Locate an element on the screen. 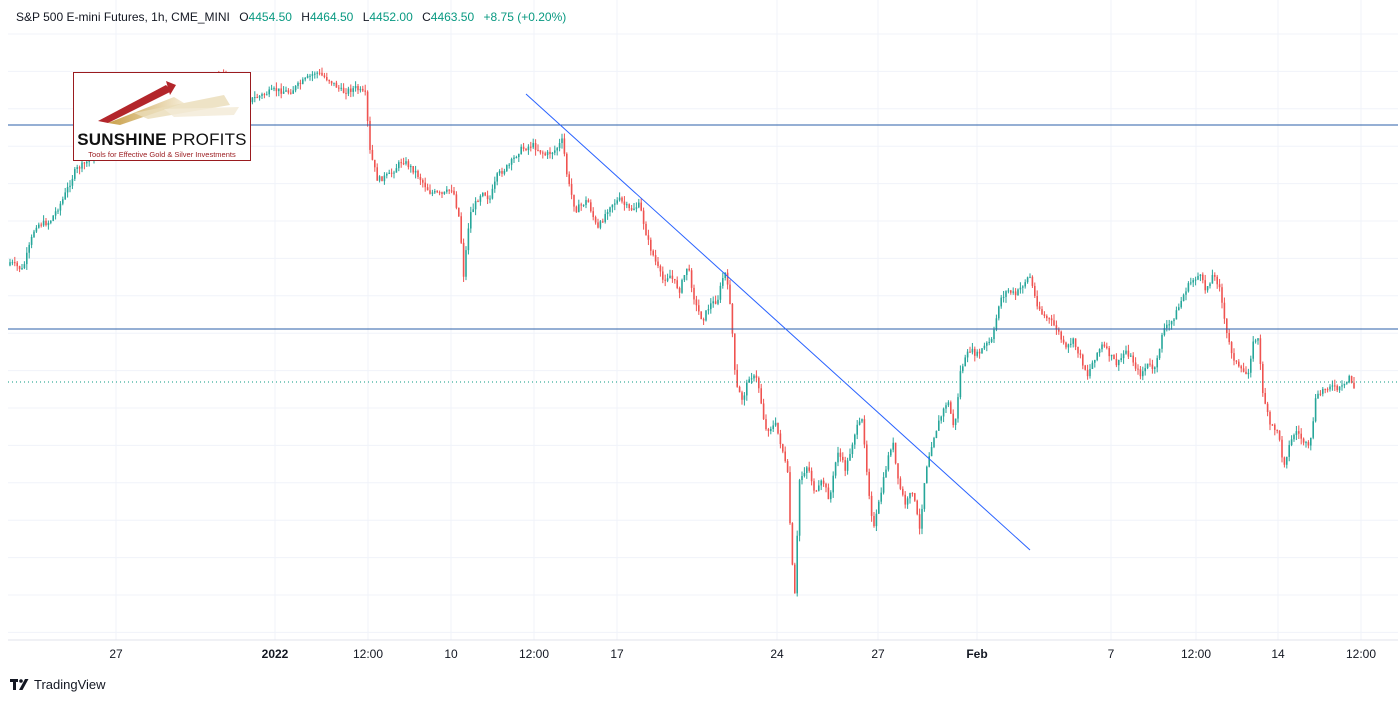 Image resolution: width=1398 pixels, height=703 pixels. time-tick-label: 12:00 is located at coordinates (368, 654).